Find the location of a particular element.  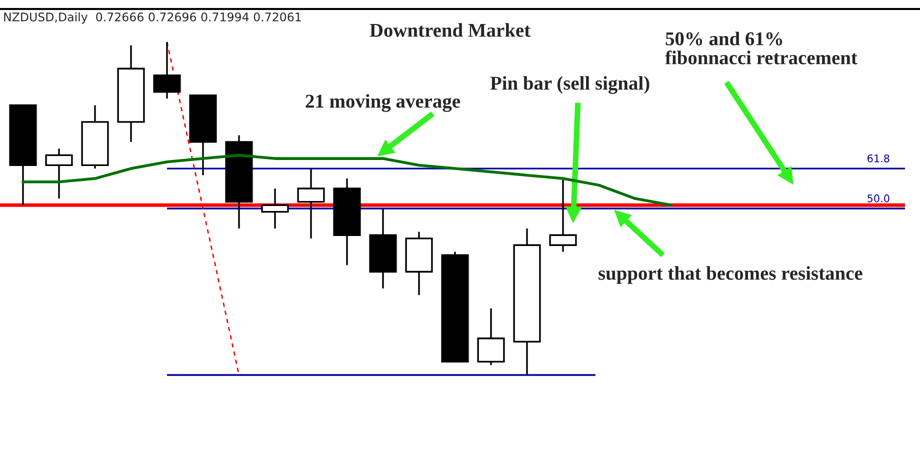

annotation: 61.8 is located at coordinates (879, 158).